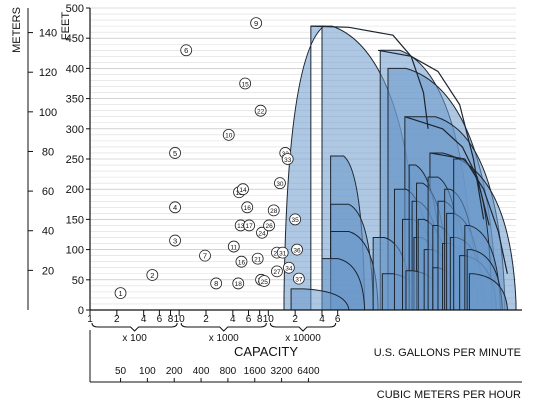 This screenshot has width=540, height=402. What do you see at coordinates (303, 338) in the screenshot?
I see `x-multiplier-label: x 10000` at bounding box center [303, 338].